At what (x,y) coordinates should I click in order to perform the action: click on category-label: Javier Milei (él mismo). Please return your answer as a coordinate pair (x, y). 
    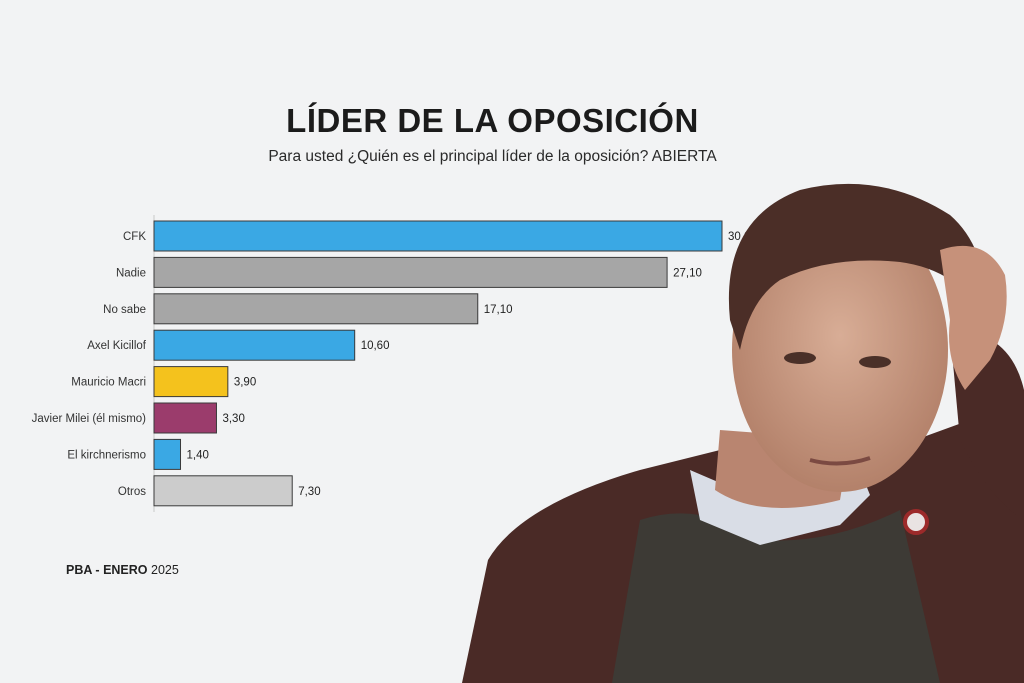
    Looking at the image, I should click on (89, 419).